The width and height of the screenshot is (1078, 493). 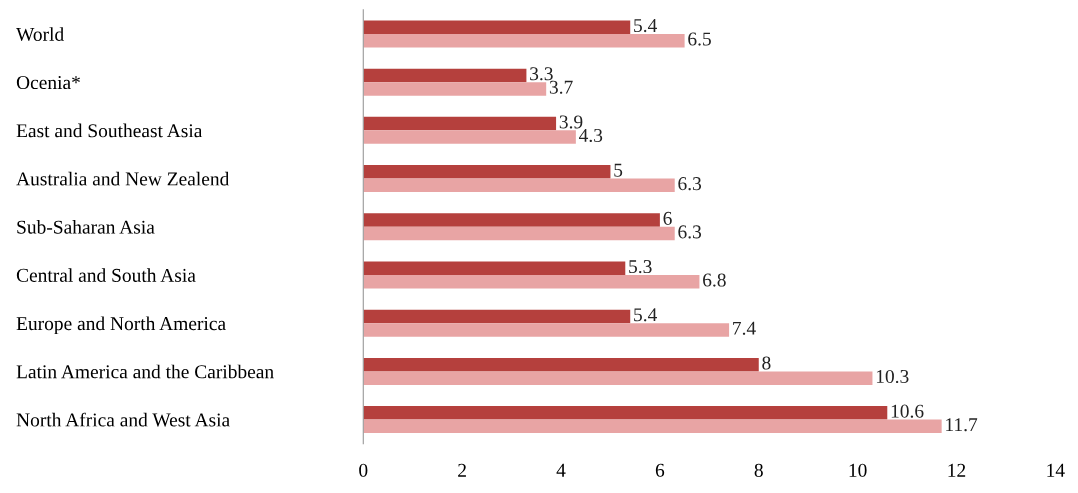 What do you see at coordinates (40, 34) in the screenshot?
I see `y-tick-label: World` at bounding box center [40, 34].